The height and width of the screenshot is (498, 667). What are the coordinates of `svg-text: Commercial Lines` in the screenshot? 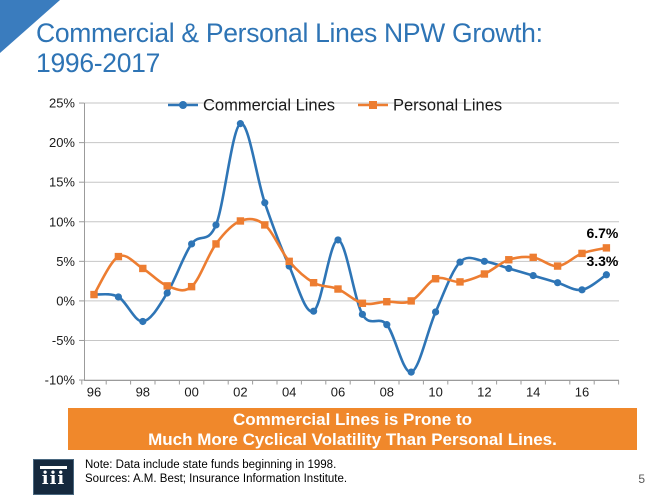 It's located at (269, 106).